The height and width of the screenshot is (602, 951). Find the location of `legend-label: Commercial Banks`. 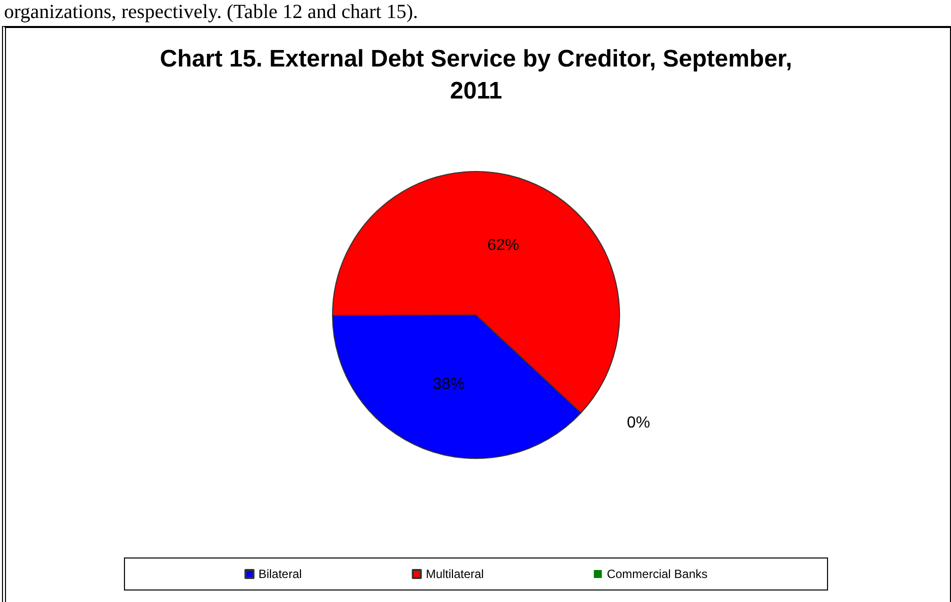

legend-label: Commercial Banks is located at coordinates (657, 574).